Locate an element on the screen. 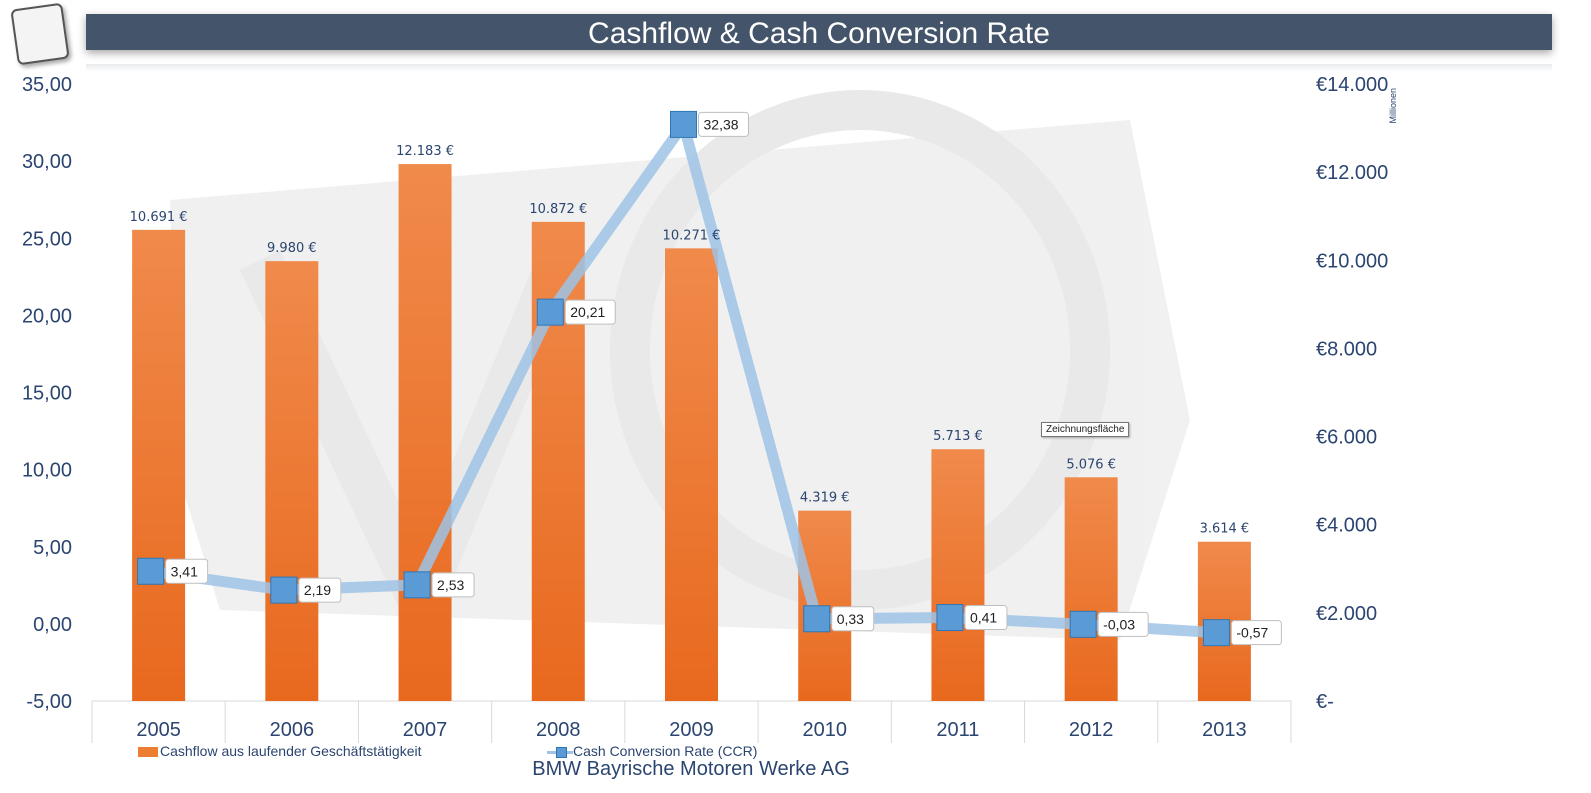 This screenshot has width=1591, height=793. cashflow-data-label: 5.076 € is located at coordinates (1091, 464).